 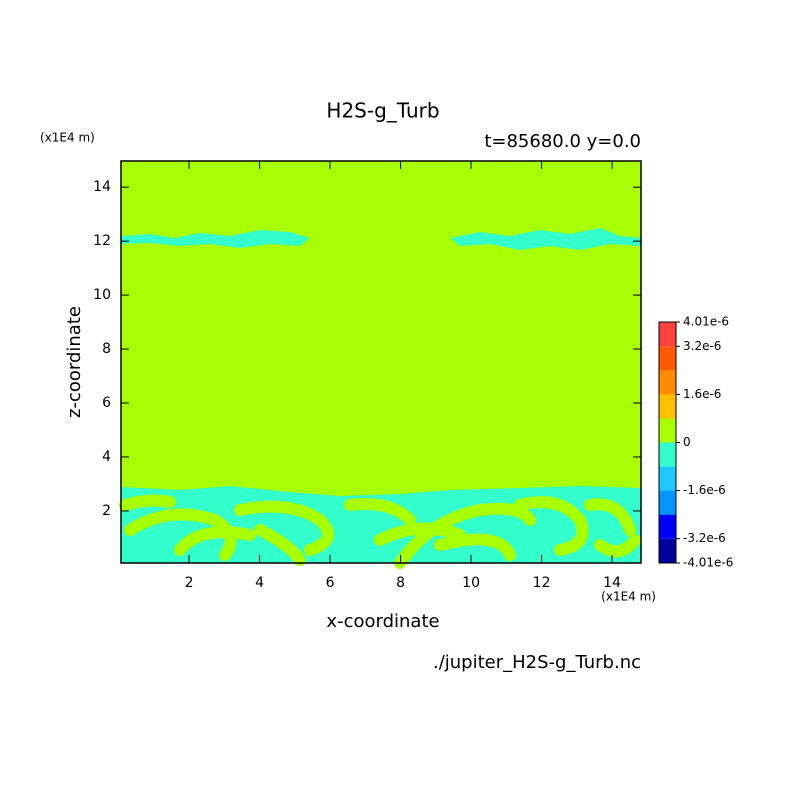 I want to click on y-unit: (x1E4 m), so click(x=67, y=138).